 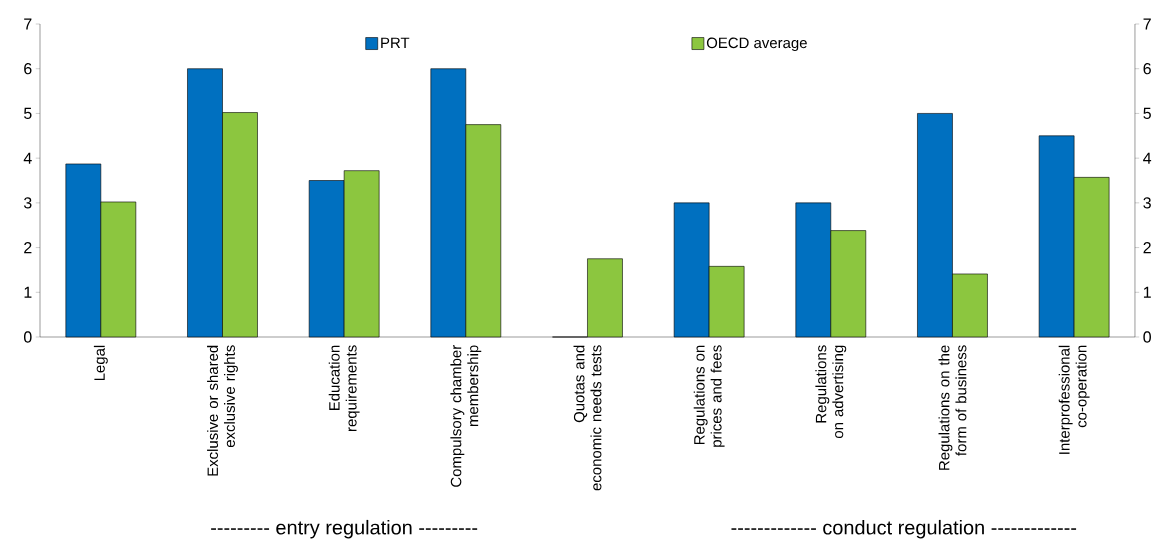 What do you see at coordinates (1147, 248) in the screenshot?
I see `y-tick-label: 2` at bounding box center [1147, 248].